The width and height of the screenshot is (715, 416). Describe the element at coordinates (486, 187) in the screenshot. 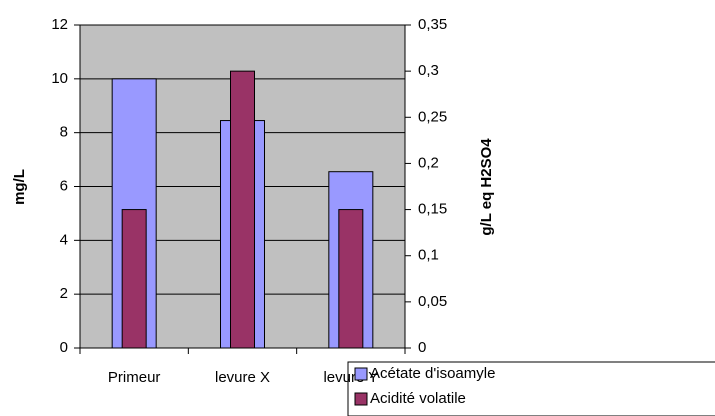

I see `y2-axis-title: g/L eq H2SO4` at that location.